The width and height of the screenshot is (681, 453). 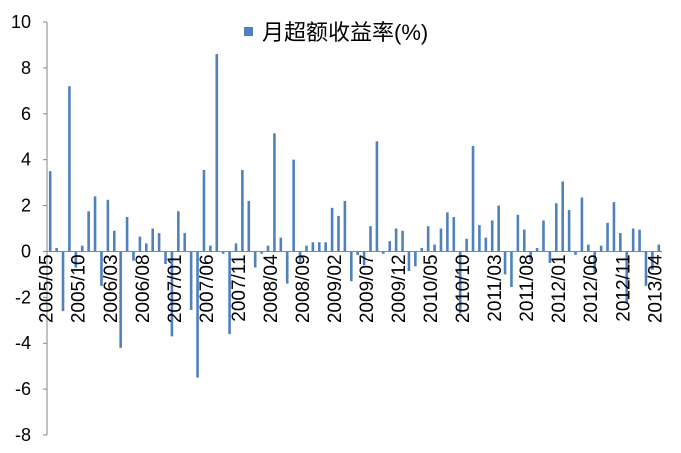 I want to click on x-tick-label: 2012/01, so click(x=559, y=288).